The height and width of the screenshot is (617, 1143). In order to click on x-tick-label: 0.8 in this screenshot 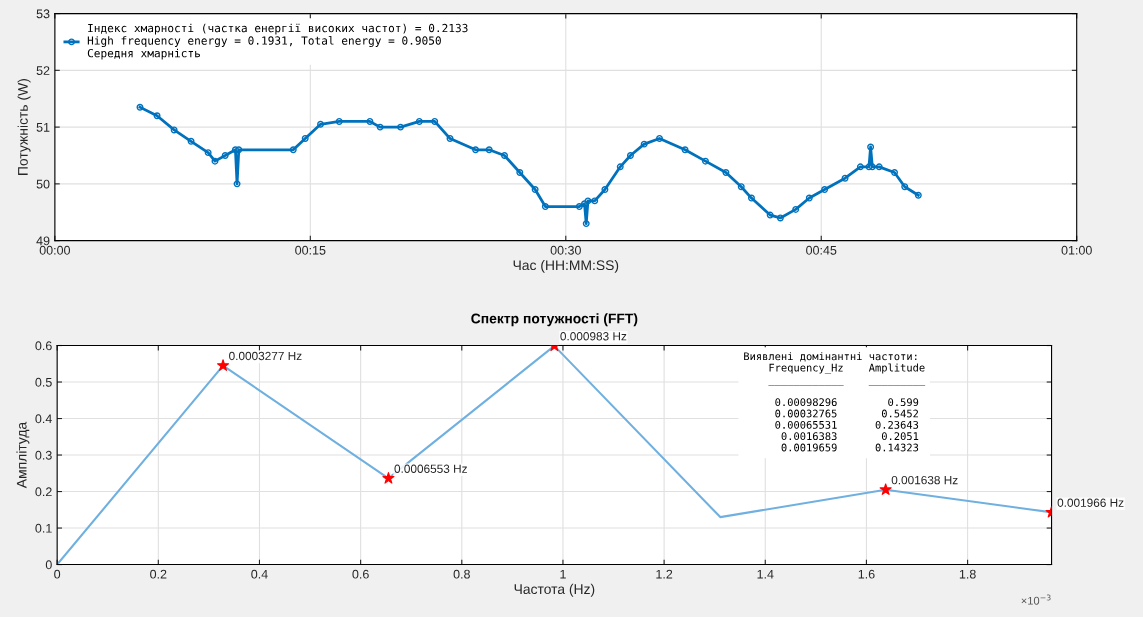, I will do `click(461, 574)`.